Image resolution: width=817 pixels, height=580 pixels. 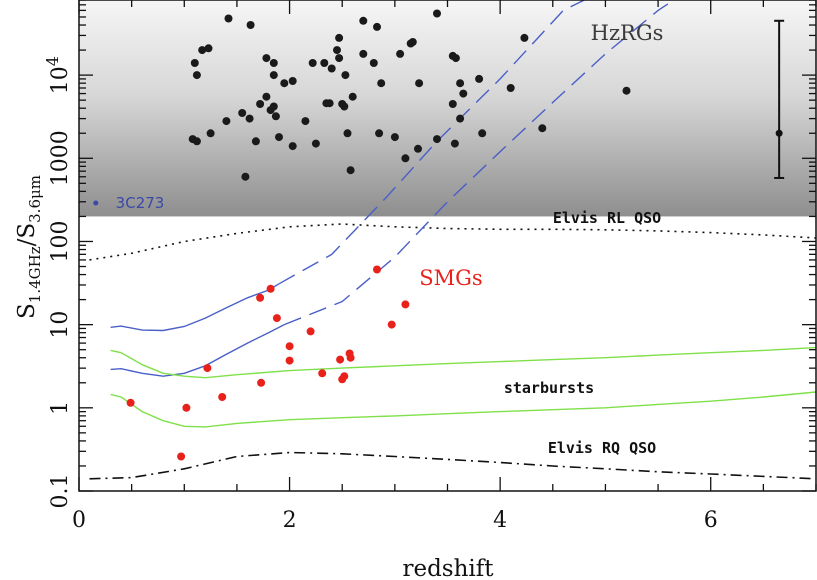 I want to click on x-axis-title: redshift, so click(x=448, y=568).